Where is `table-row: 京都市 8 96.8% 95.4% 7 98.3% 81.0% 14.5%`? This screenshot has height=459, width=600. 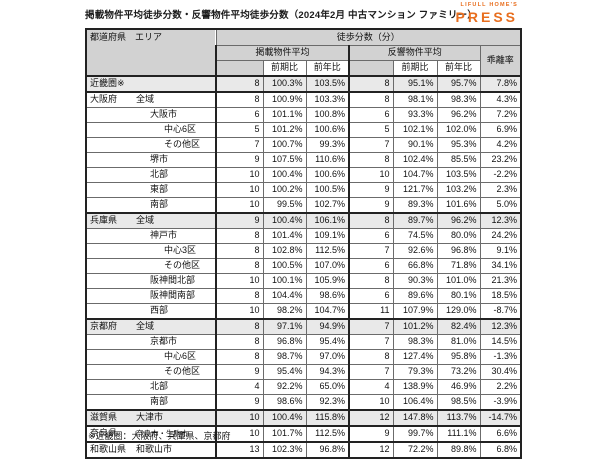
table-row: 京都市 8 96.8% 95.4% 7 98.3% 81.0% 14.5% is located at coordinates (303, 341).